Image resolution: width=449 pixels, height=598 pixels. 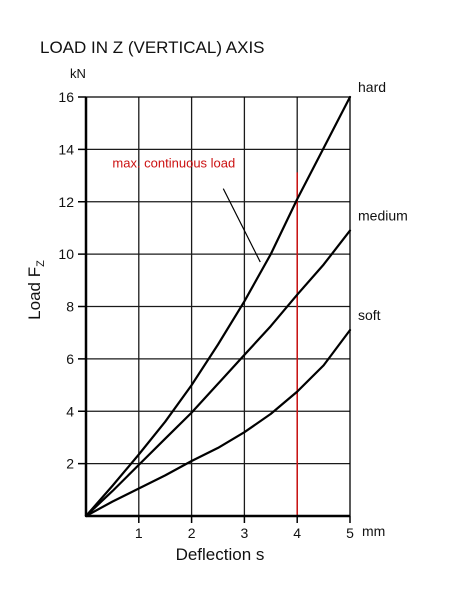 I want to click on y-tick-label-8: 8, so click(x=70, y=307).